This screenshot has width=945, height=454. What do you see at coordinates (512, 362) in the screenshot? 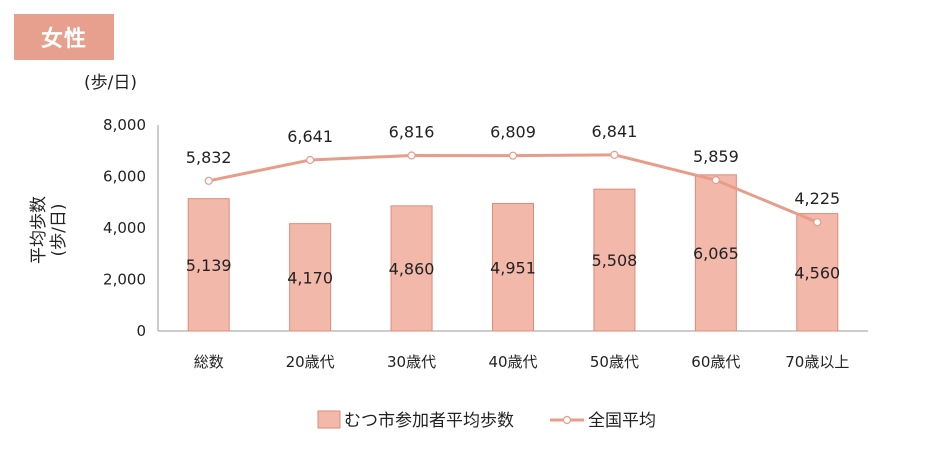
I see `x-tick-label: 40歳代` at bounding box center [512, 362].